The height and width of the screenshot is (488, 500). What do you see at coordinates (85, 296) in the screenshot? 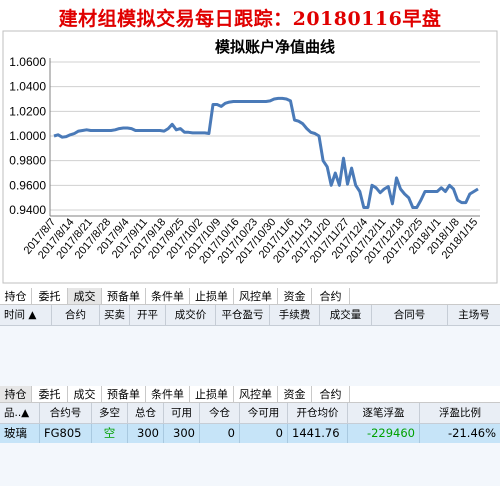
I see `trades-tab-2: 成交` at bounding box center [85, 296].